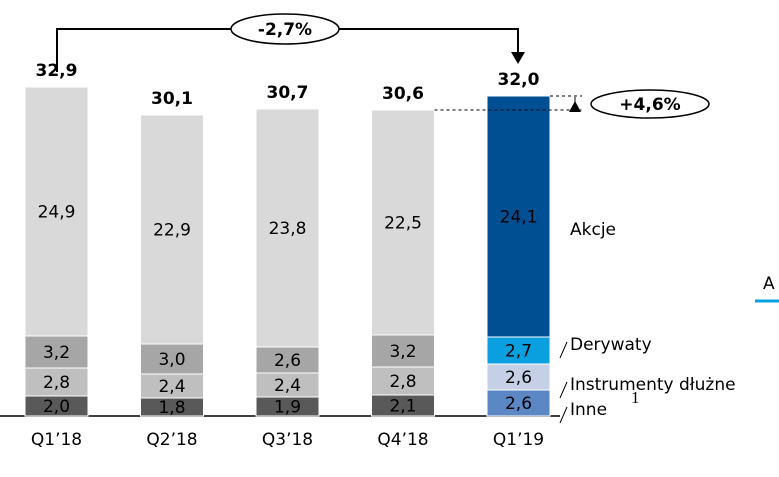 The image size is (779, 477). What do you see at coordinates (519, 80) in the screenshot?
I see `total-label: 32,0` at bounding box center [519, 80].